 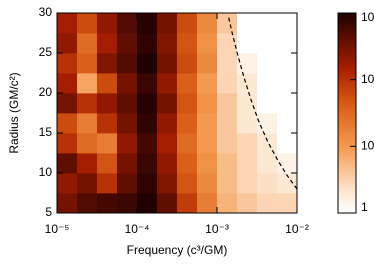 What do you see at coordinates (367, 17) in the screenshot?
I see `colorbar-tick-label: 1000` at bounding box center [367, 17].